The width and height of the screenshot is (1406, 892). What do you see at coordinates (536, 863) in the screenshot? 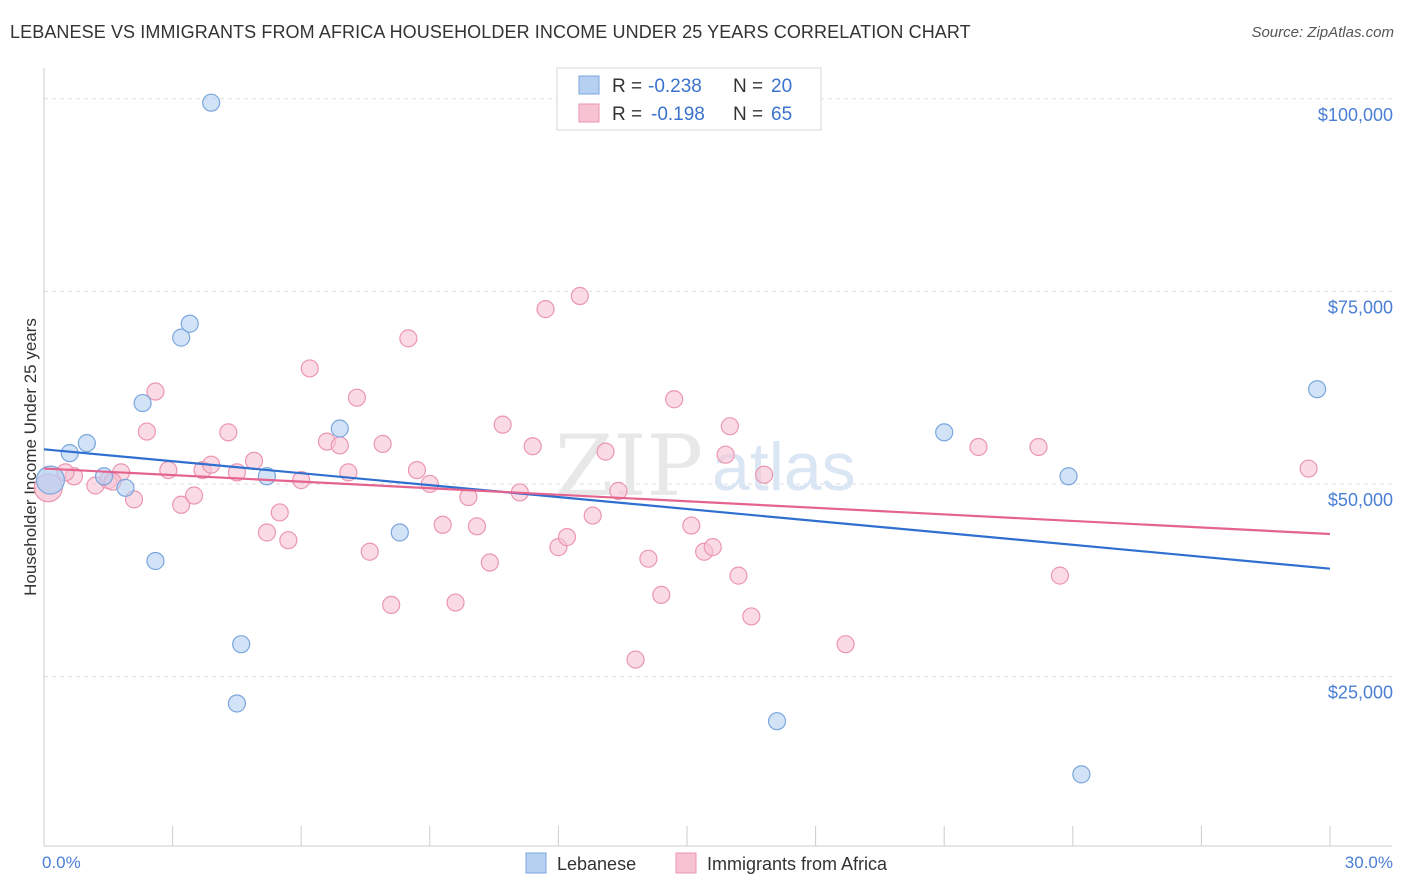
I see `series-legend-swatch-lebanese` at bounding box center [536, 863].